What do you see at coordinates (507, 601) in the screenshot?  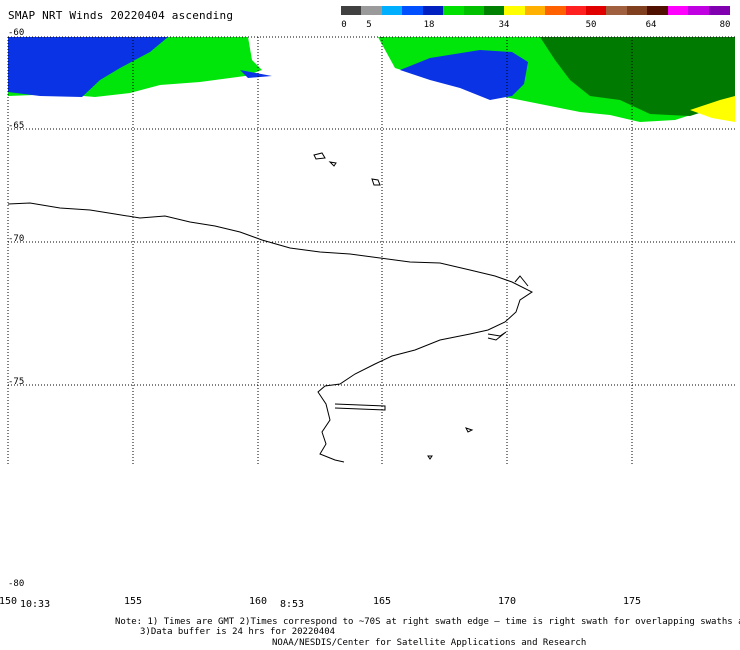 I see `lon-label-170: 170` at bounding box center [507, 601].